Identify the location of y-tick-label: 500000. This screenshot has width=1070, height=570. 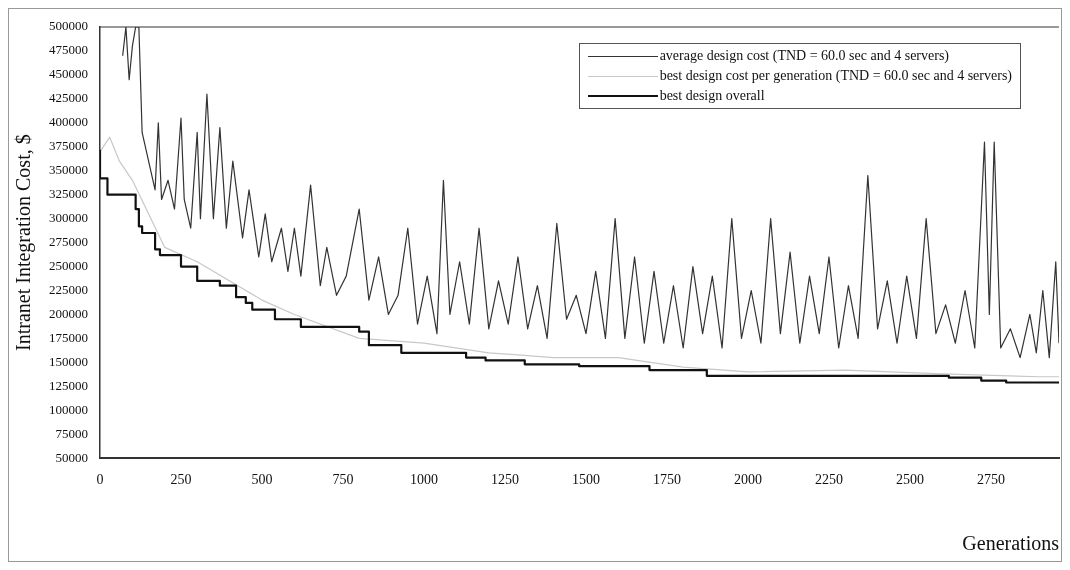
(68, 26).